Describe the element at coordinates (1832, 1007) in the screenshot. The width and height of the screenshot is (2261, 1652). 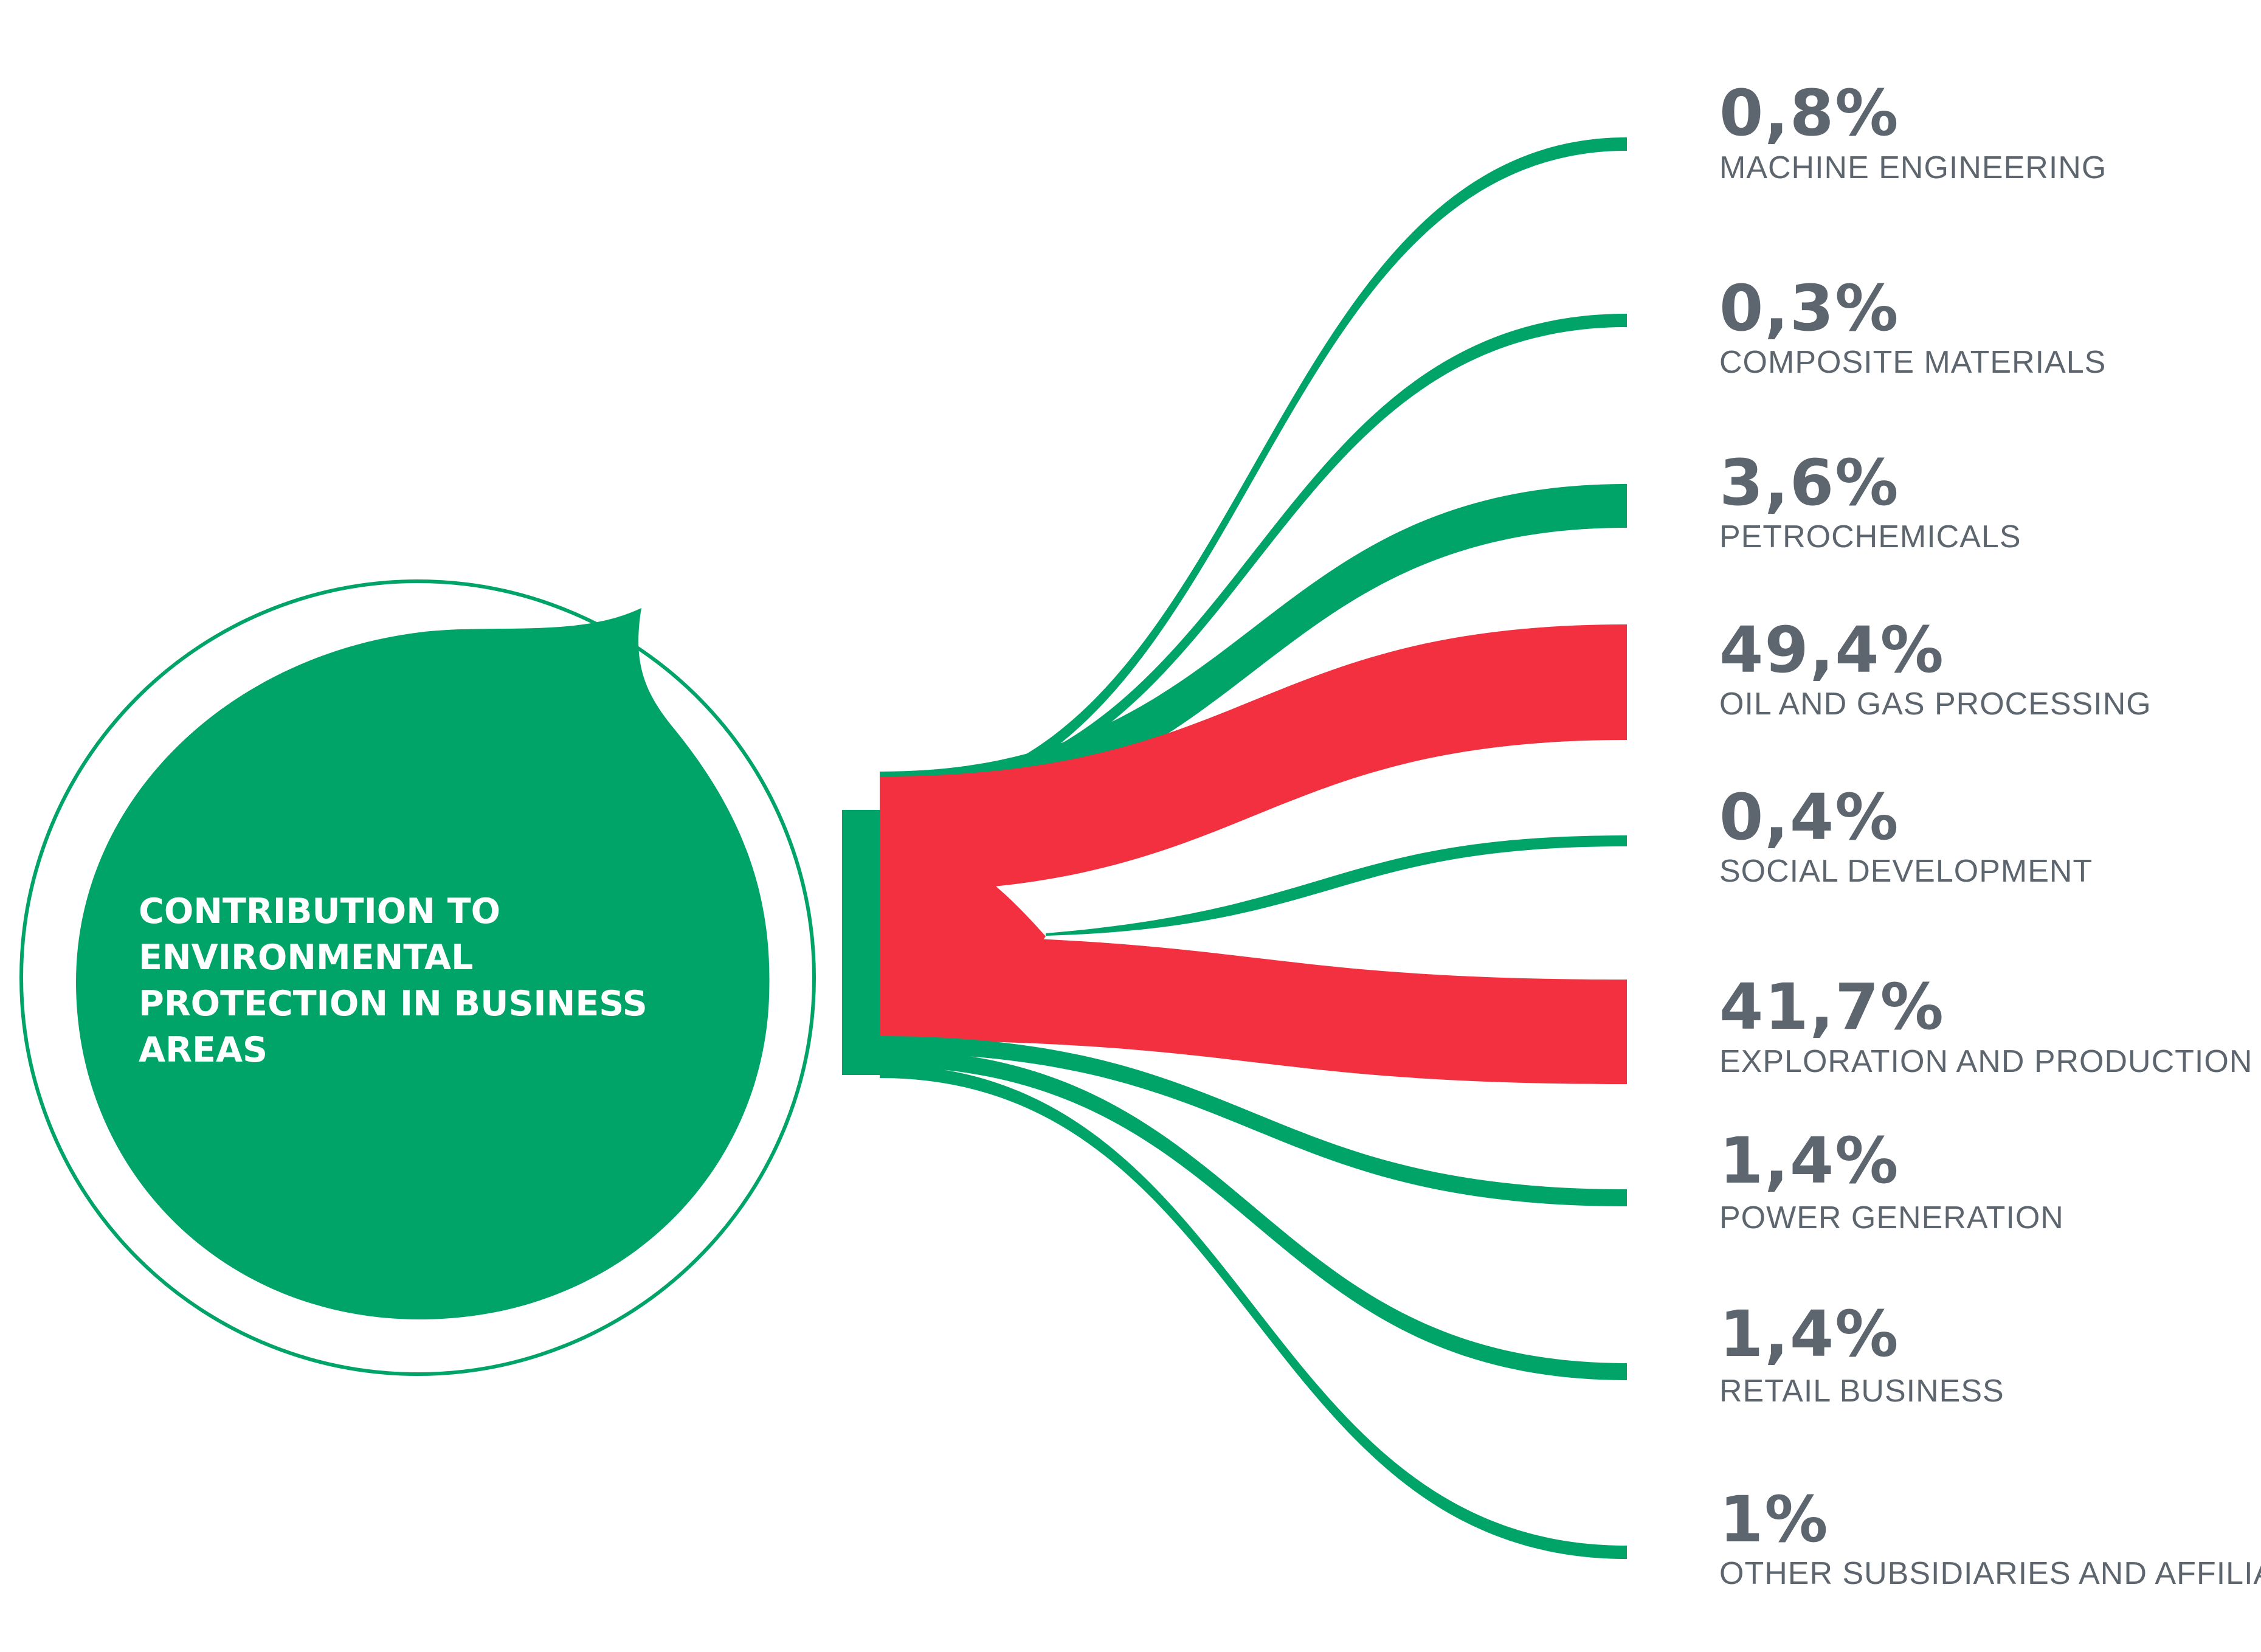
I see `branch-value-6: 41,7%` at that location.